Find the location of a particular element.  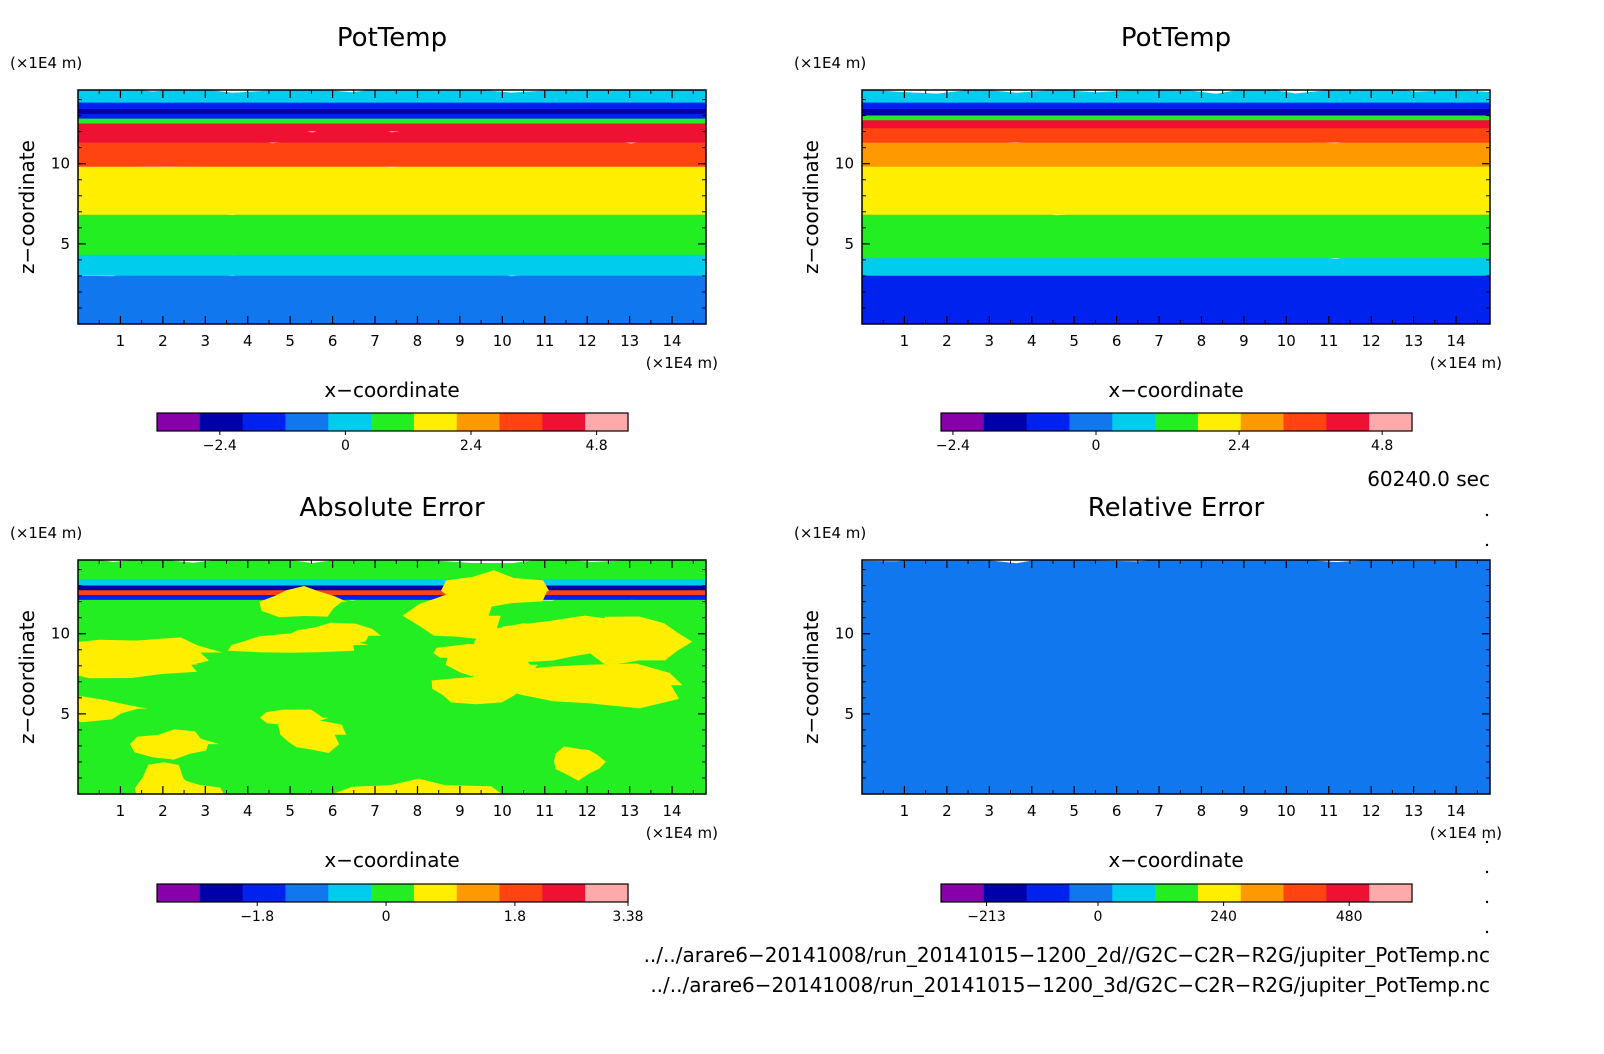

chart-title: Relative Error is located at coordinates (1176, 508).